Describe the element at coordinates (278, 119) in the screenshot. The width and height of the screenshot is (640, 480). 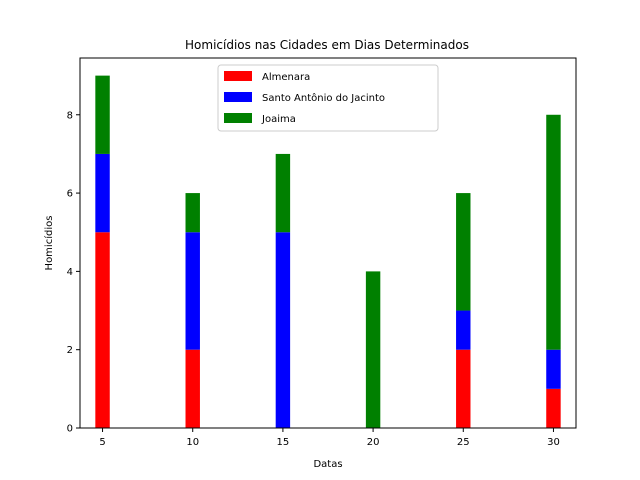
I see `legend-label-joaima: Joaima` at that location.